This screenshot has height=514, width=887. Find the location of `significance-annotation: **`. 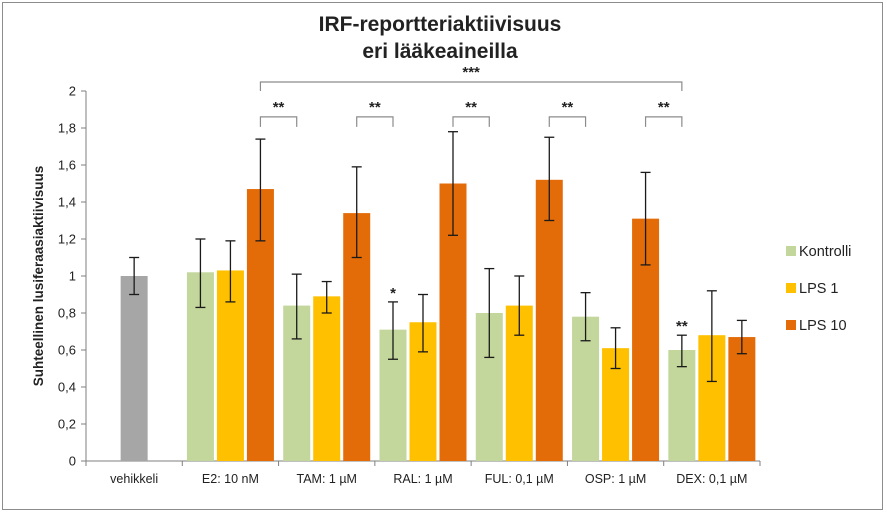

significance-annotation: ** is located at coordinates (682, 326).